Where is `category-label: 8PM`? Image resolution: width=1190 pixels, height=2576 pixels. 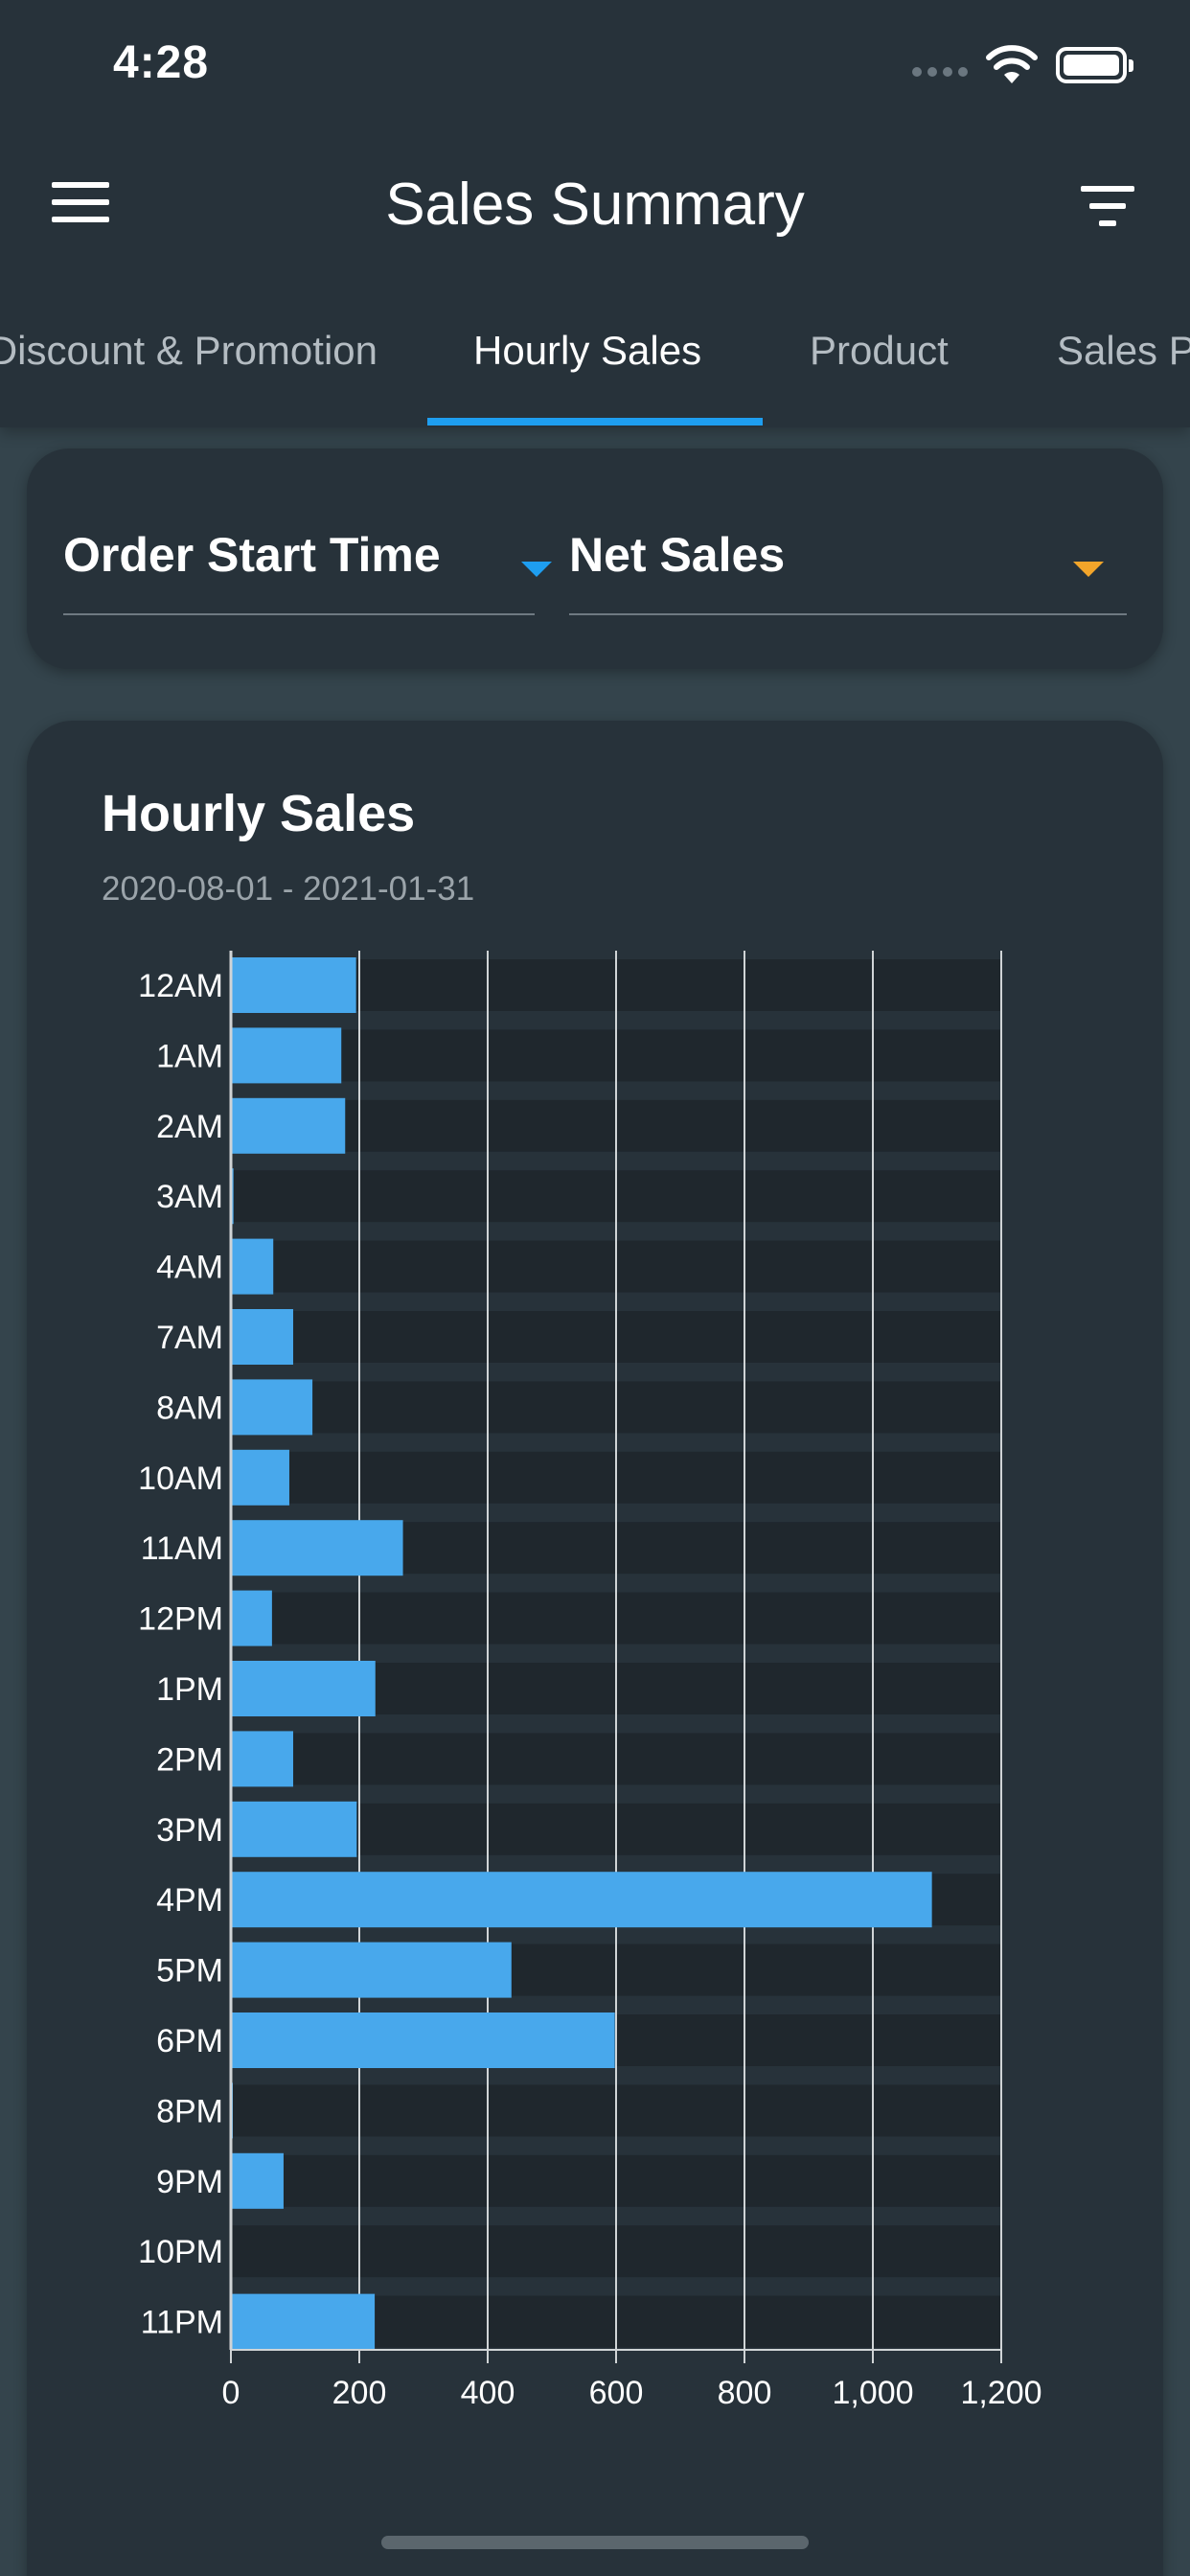
category-label: 8PM is located at coordinates (190, 2111).